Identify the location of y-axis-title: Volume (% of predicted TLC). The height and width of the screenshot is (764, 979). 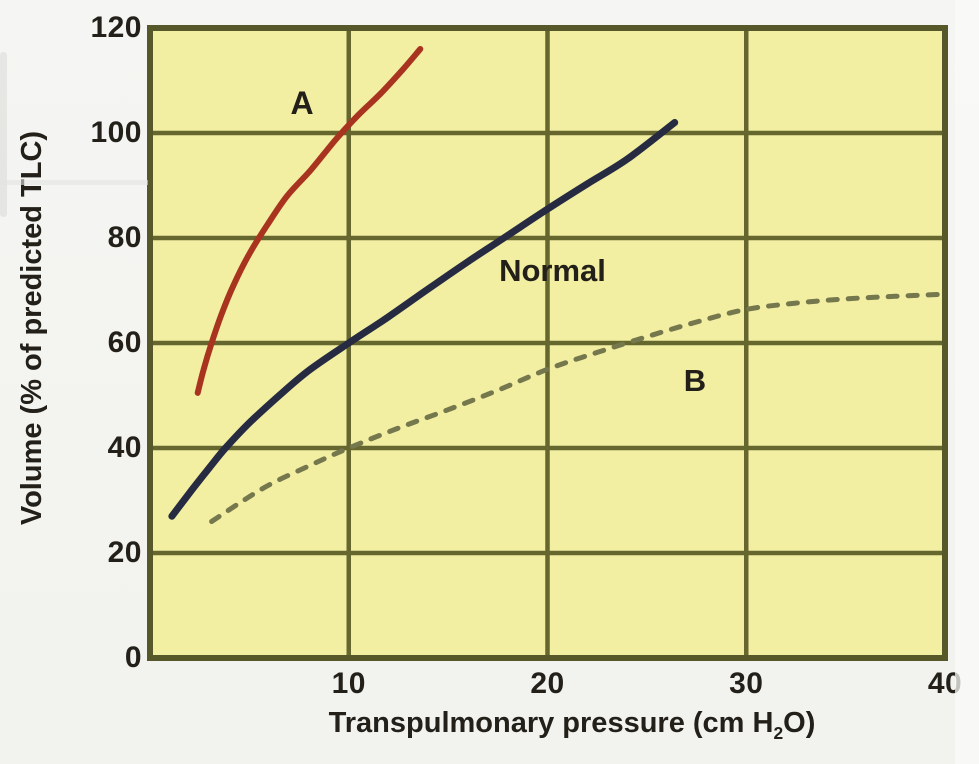
(32, 328).